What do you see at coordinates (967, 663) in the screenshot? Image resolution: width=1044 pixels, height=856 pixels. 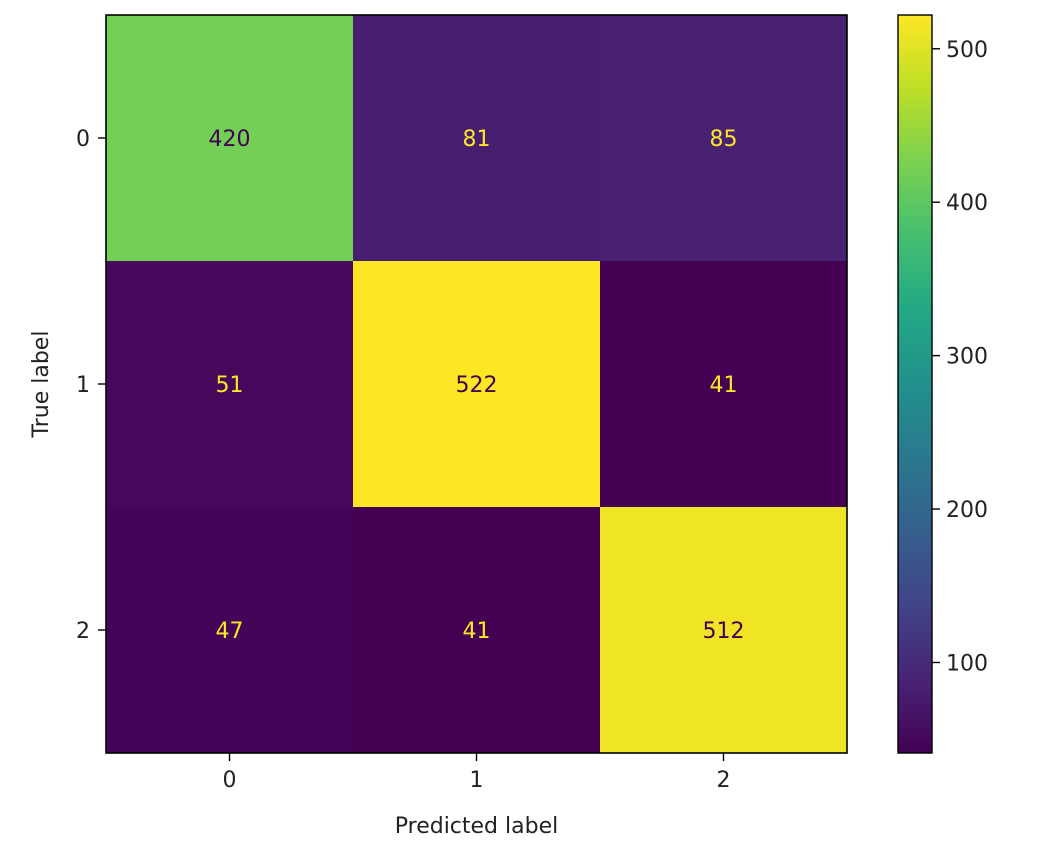 I see `colorbar-tick-label: 100` at bounding box center [967, 663].